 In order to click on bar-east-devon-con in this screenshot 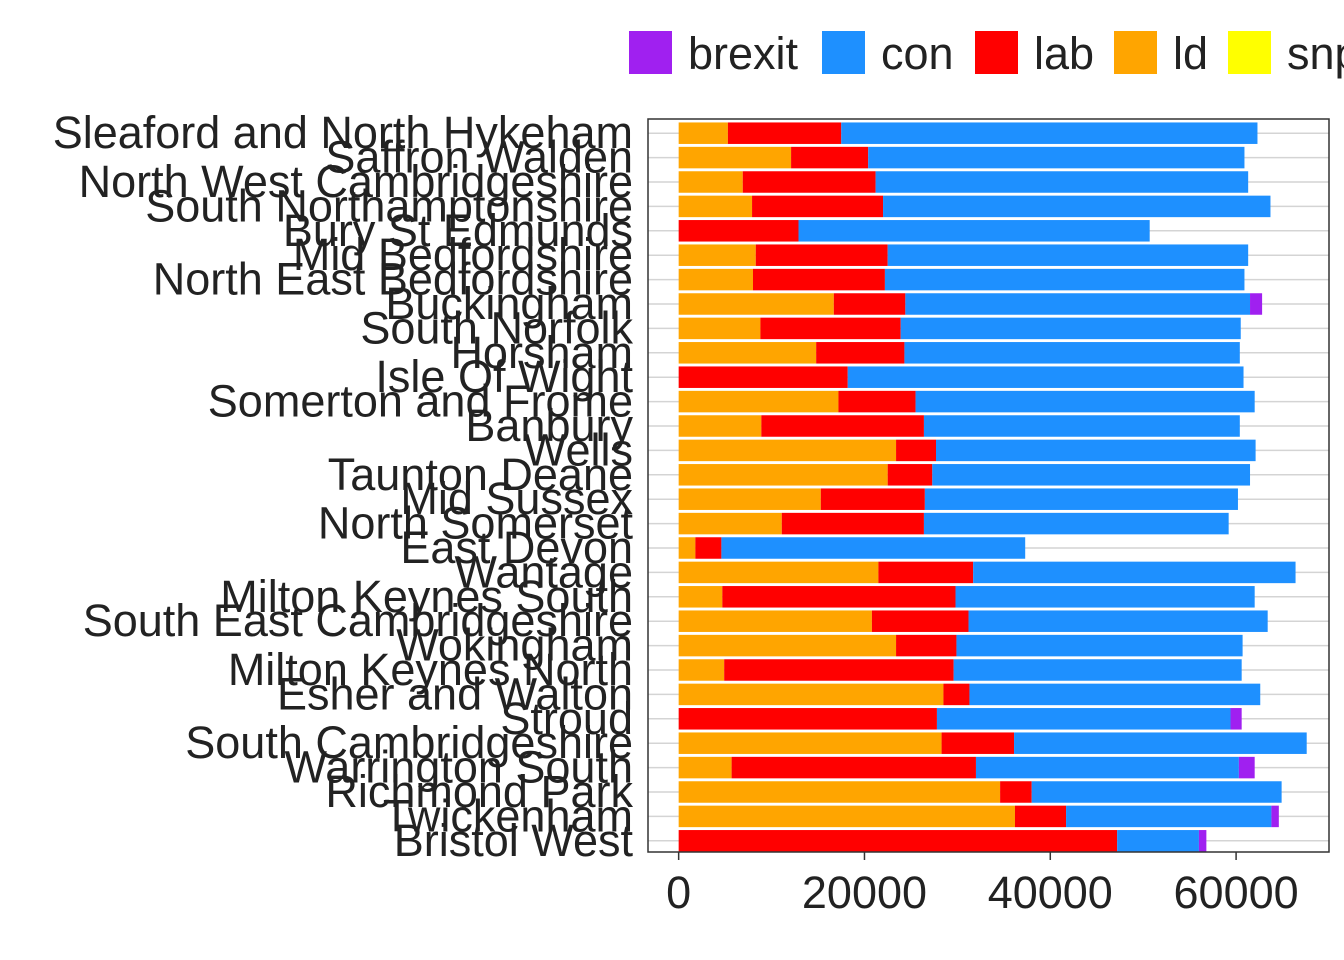, I will do `click(873, 548)`.